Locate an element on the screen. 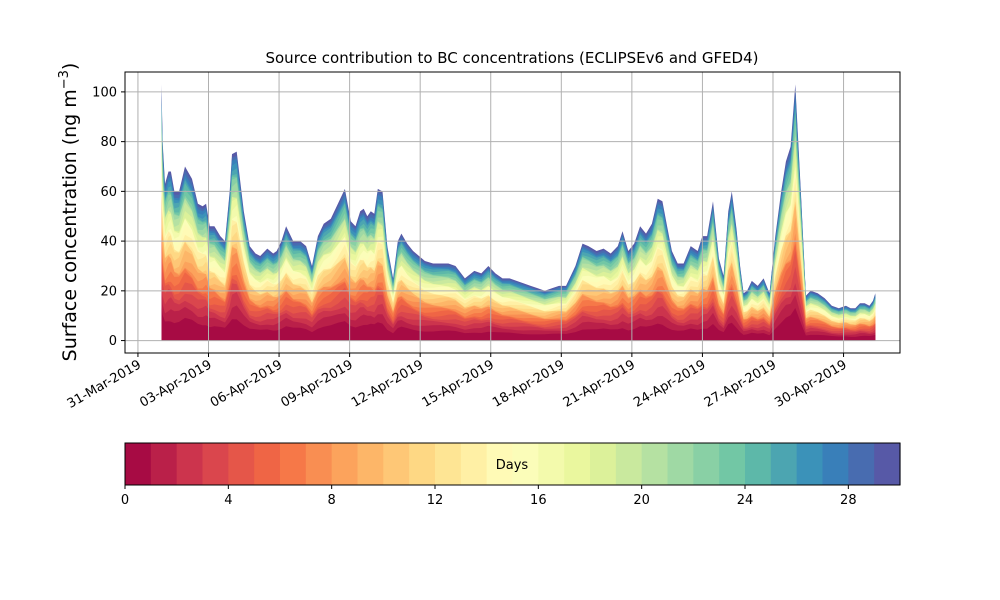 This screenshot has width=1000, height=600. colorbar-label: Days is located at coordinates (512, 465).